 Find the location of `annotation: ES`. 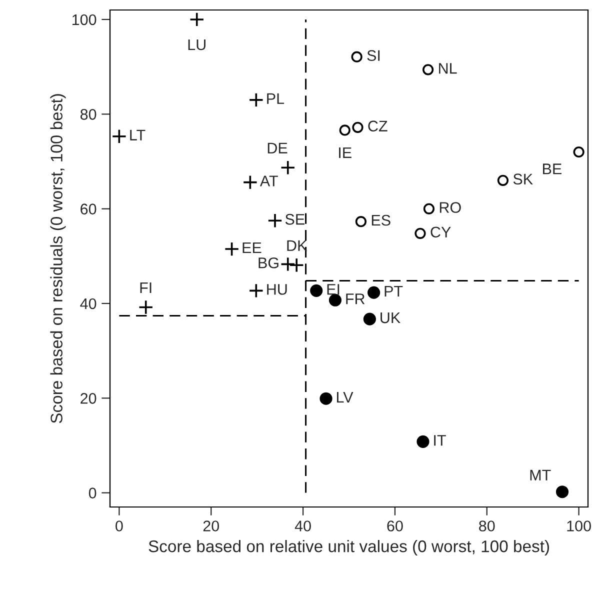

annotation: ES is located at coordinates (381, 220).